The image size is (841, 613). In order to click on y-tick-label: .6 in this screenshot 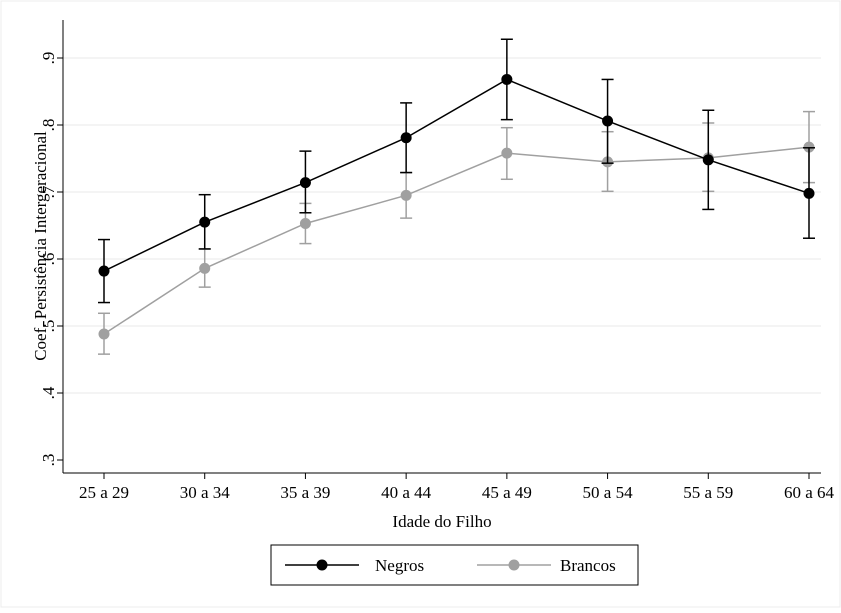, I will do `click(48, 259)`.